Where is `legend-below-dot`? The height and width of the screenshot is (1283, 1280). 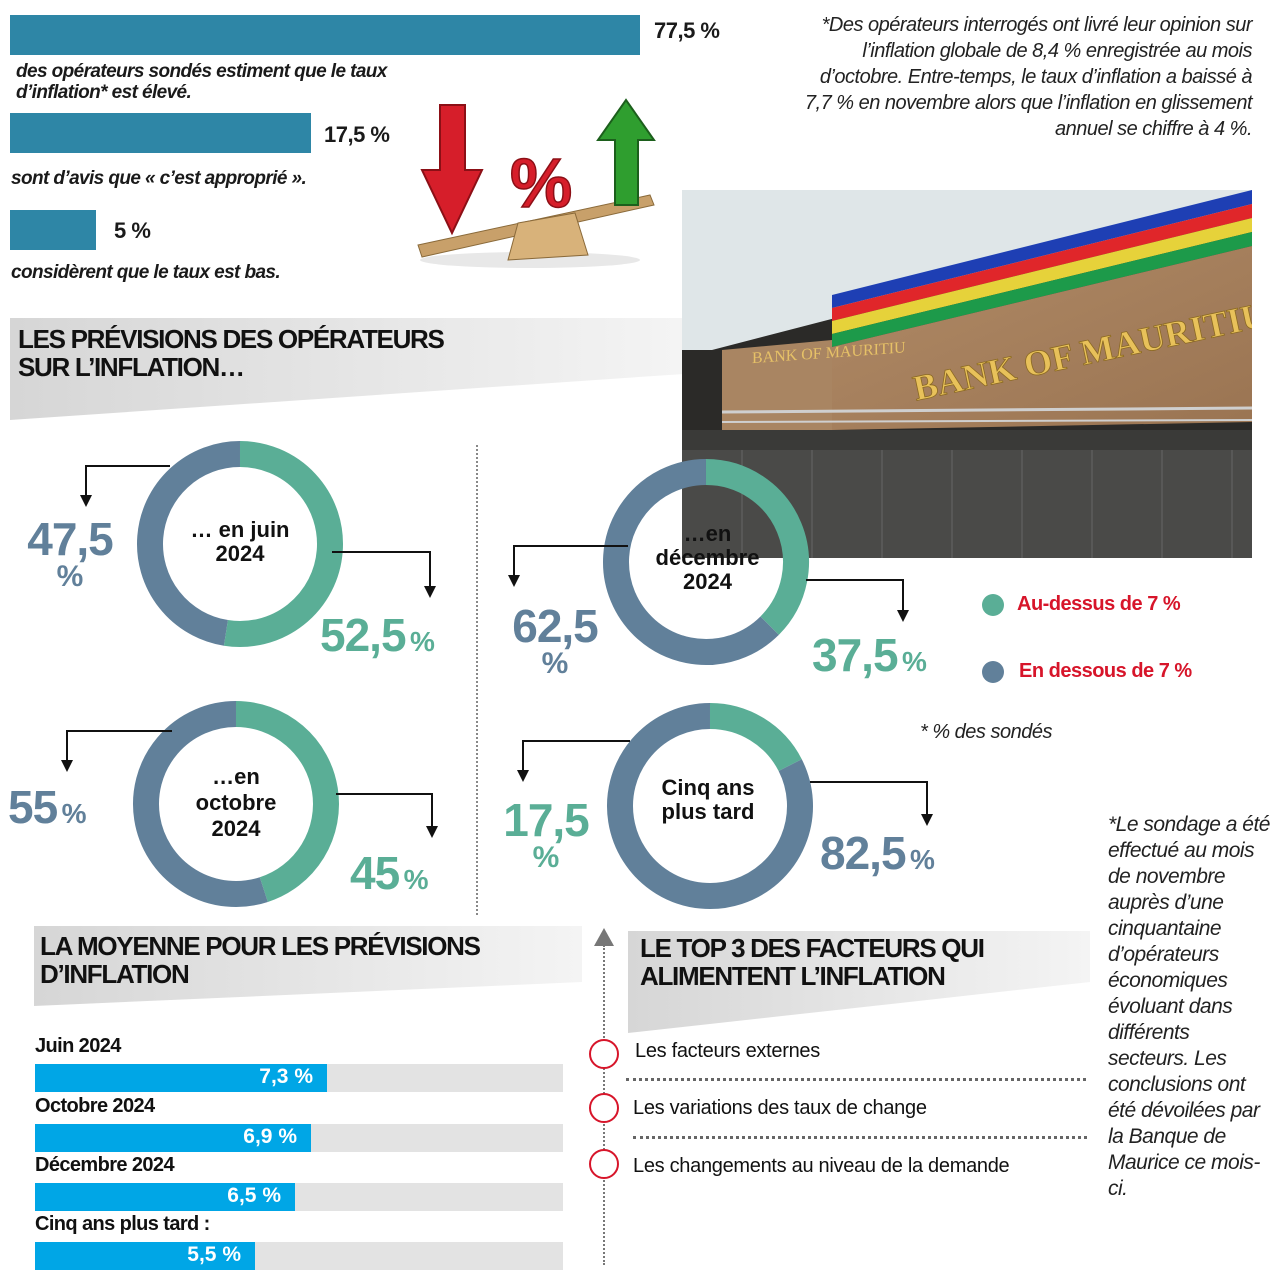
legend-below-dot is located at coordinates (993, 672).